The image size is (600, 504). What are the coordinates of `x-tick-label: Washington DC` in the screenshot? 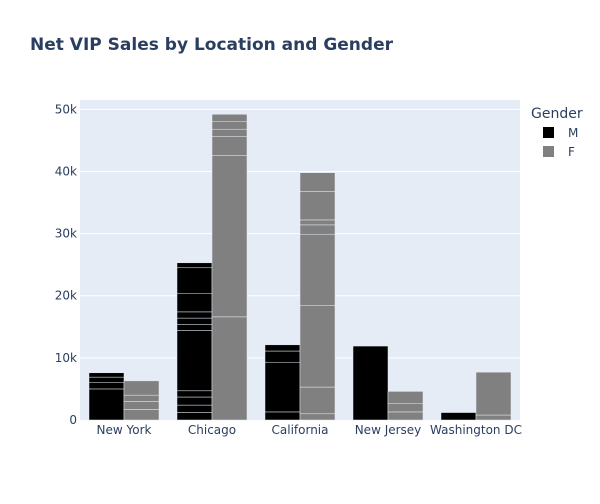 It's located at (476, 430).